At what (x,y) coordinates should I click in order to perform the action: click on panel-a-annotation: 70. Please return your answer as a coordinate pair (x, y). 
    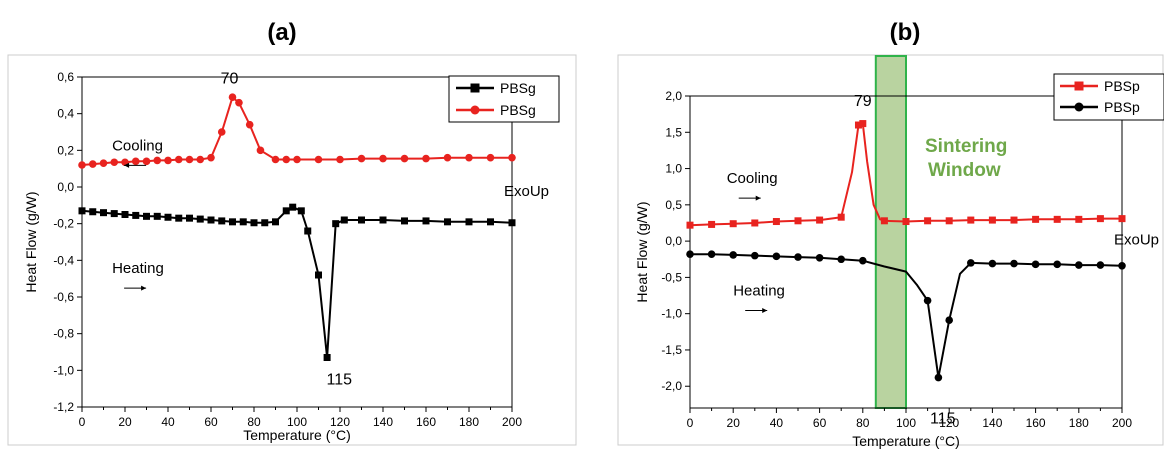
    Looking at the image, I should click on (230, 78).